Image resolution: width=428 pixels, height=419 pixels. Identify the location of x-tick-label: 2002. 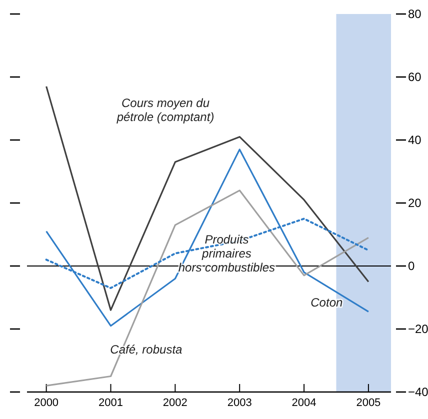
(175, 403).